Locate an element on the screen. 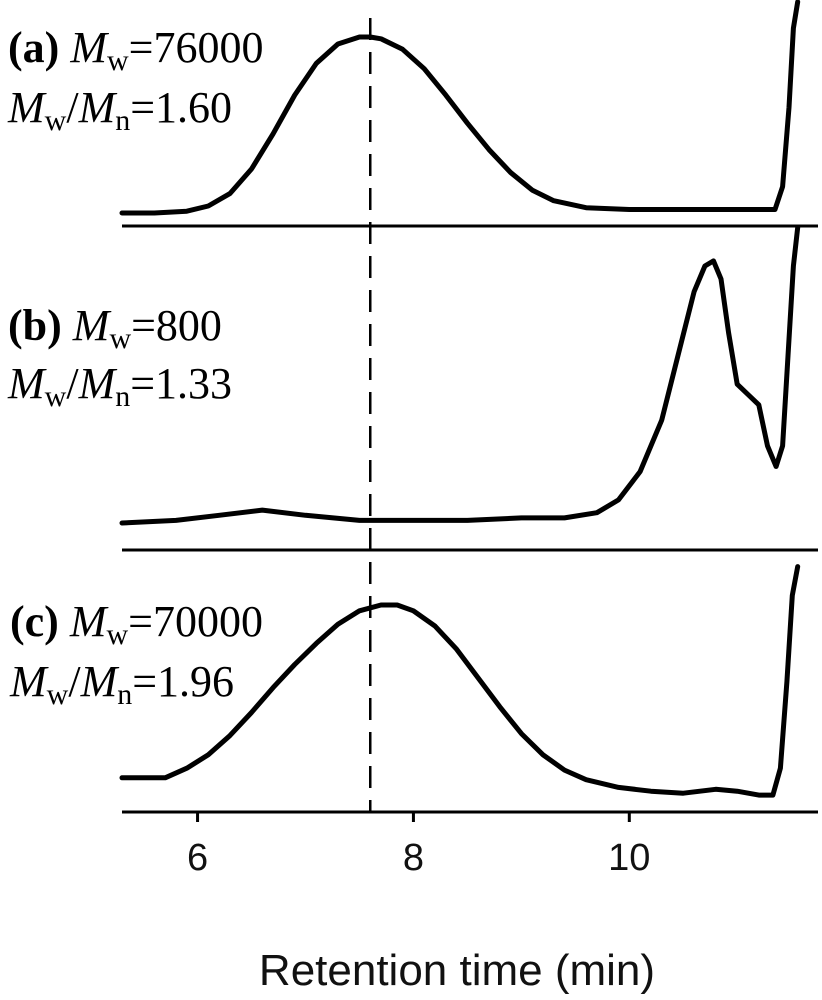 Image resolution: width=822 pixels, height=1000 pixels. panel-tag: (c) is located at coordinates (40, 621).